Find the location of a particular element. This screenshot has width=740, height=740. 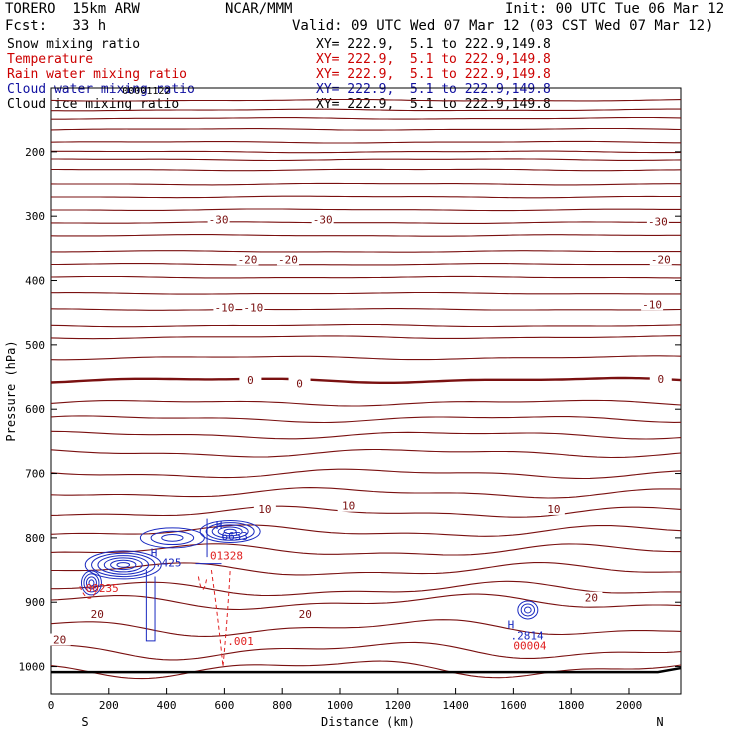

temperature-label-6: -10 is located at coordinates (224, 308).